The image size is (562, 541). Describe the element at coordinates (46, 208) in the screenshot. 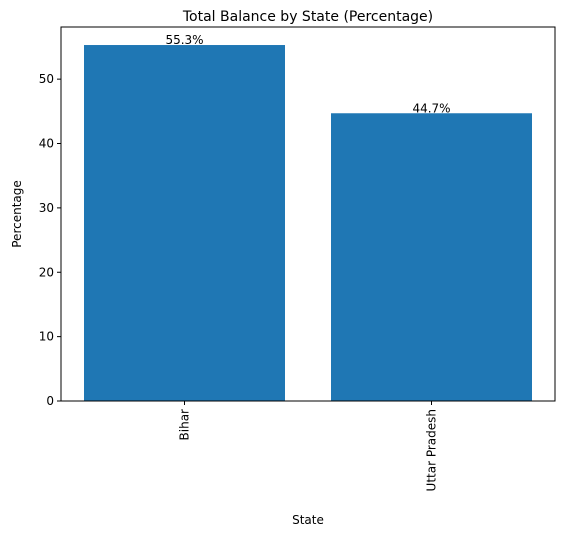

I see `y-tick-label: 30` at that location.